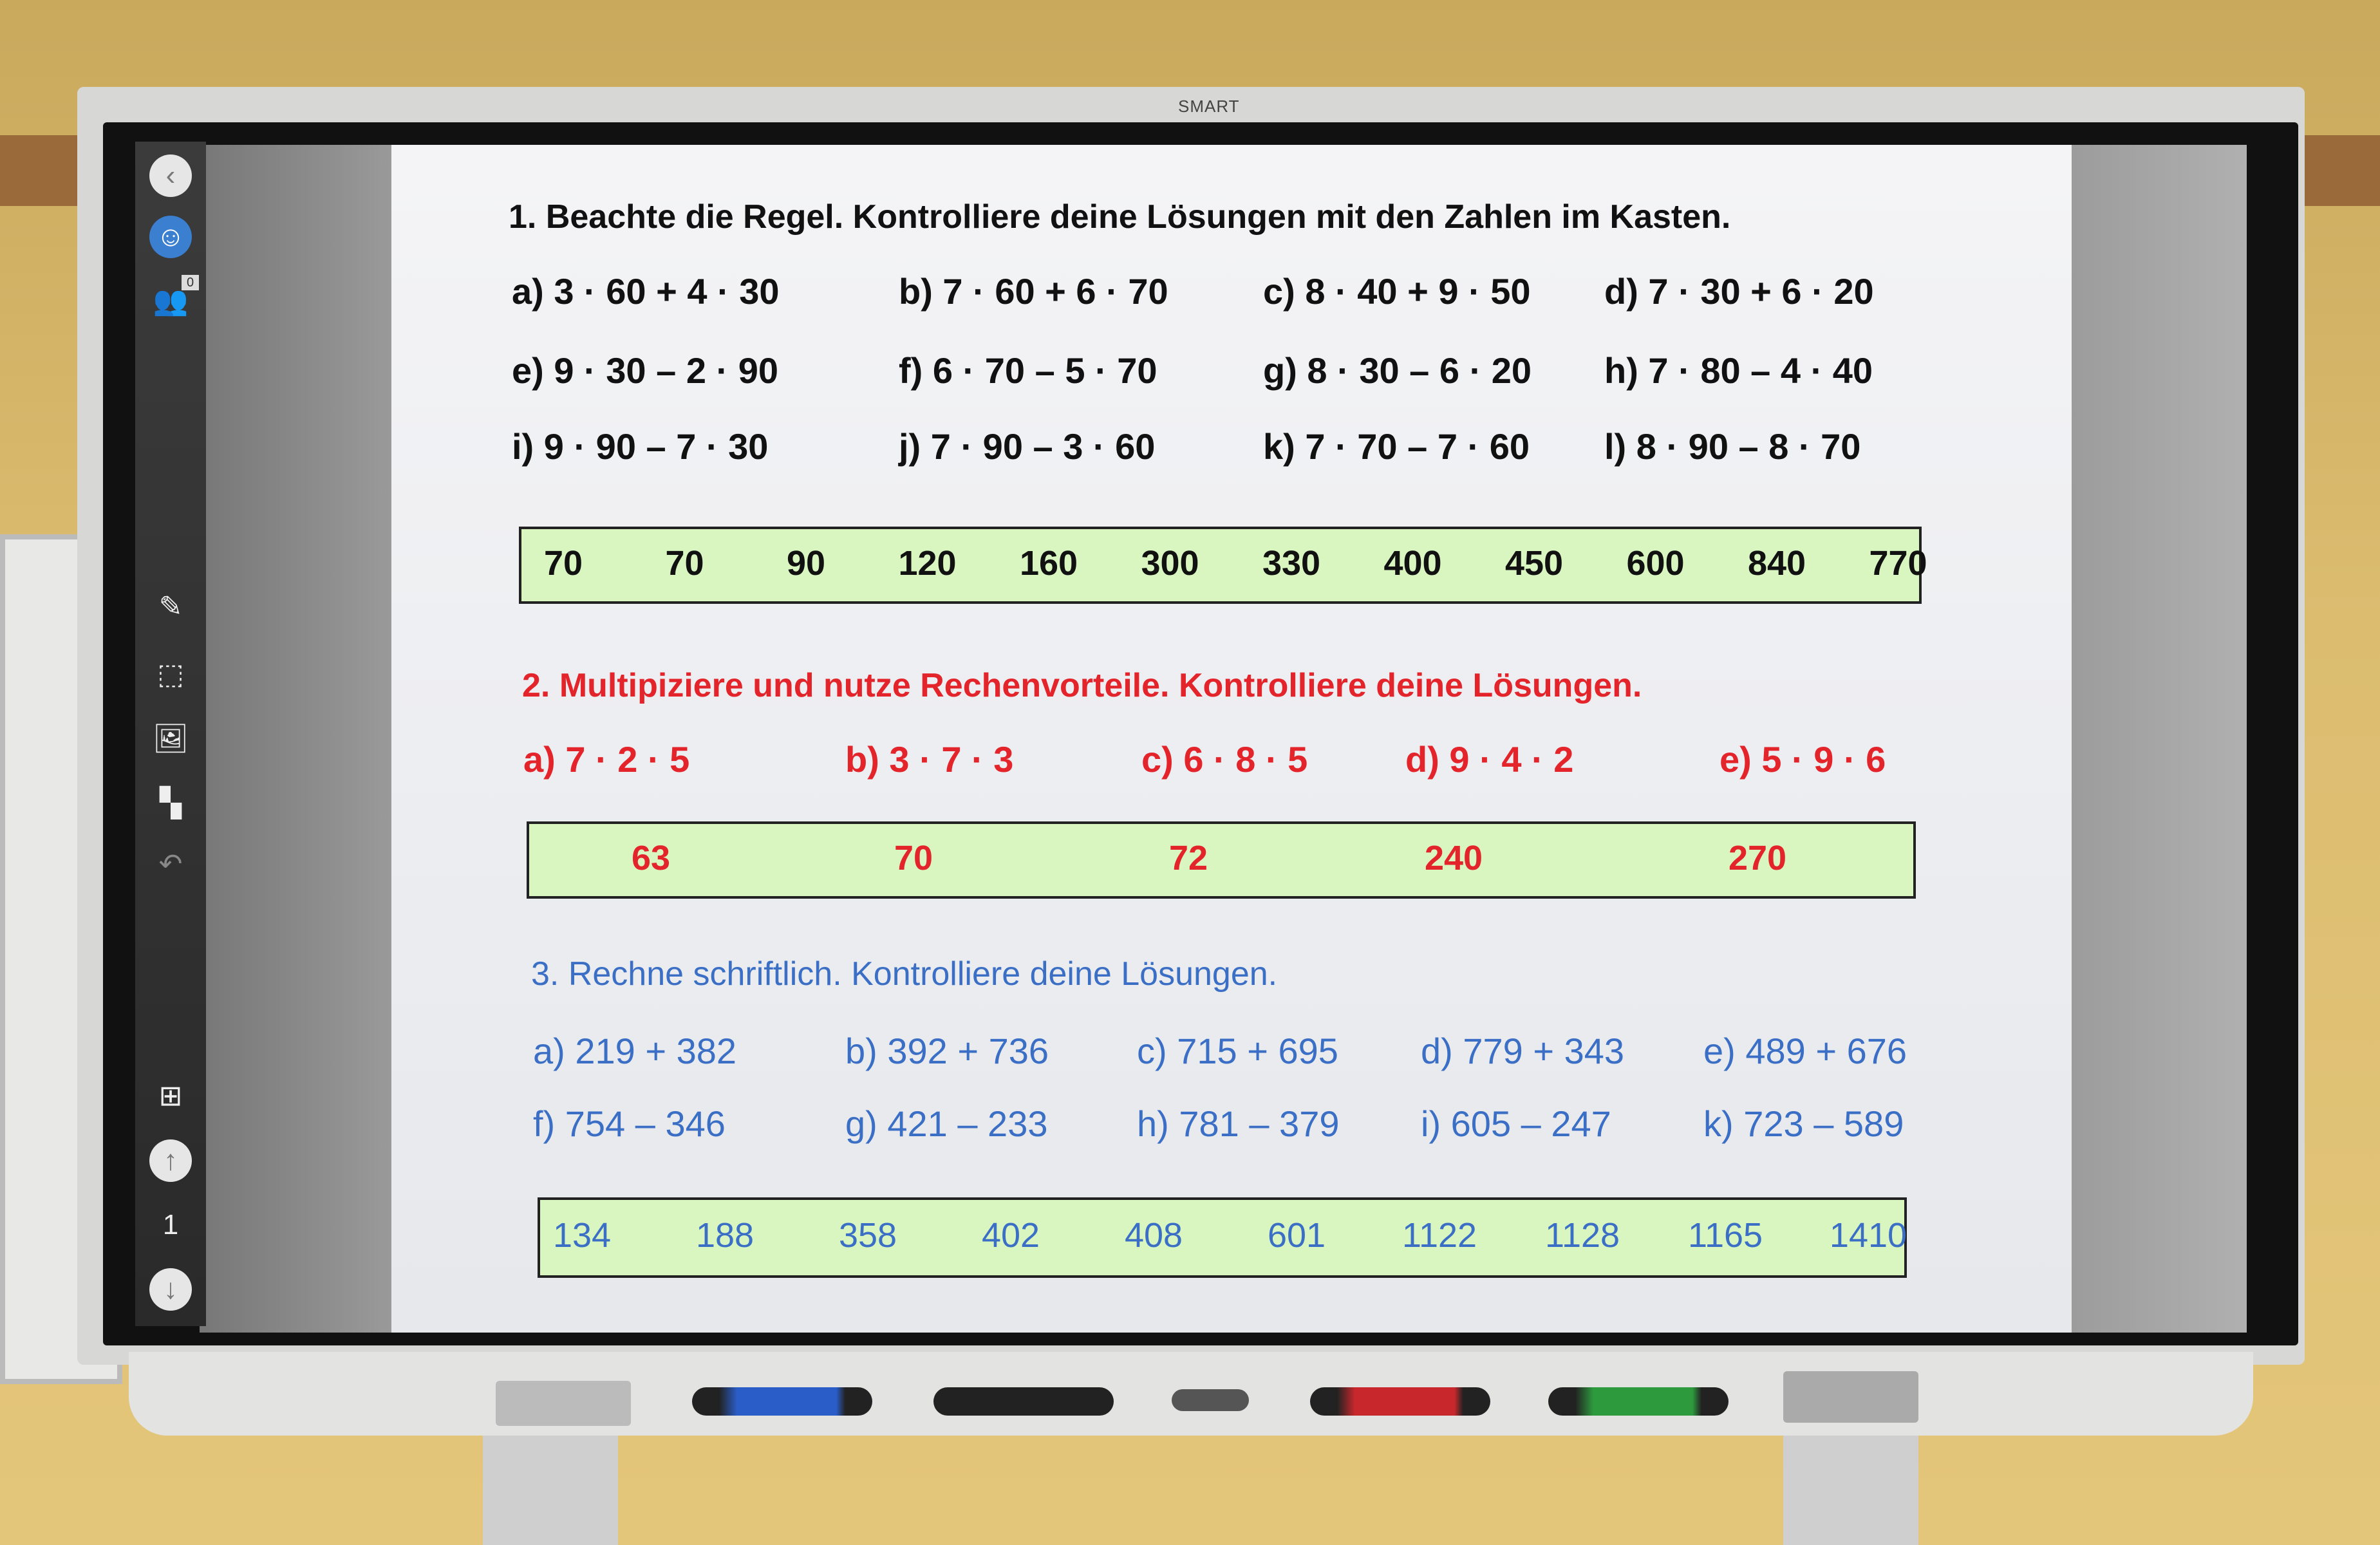 This screenshot has height=1545, width=2380. I want to click on task-item: f) 754 – 346, so click(630, 1123).